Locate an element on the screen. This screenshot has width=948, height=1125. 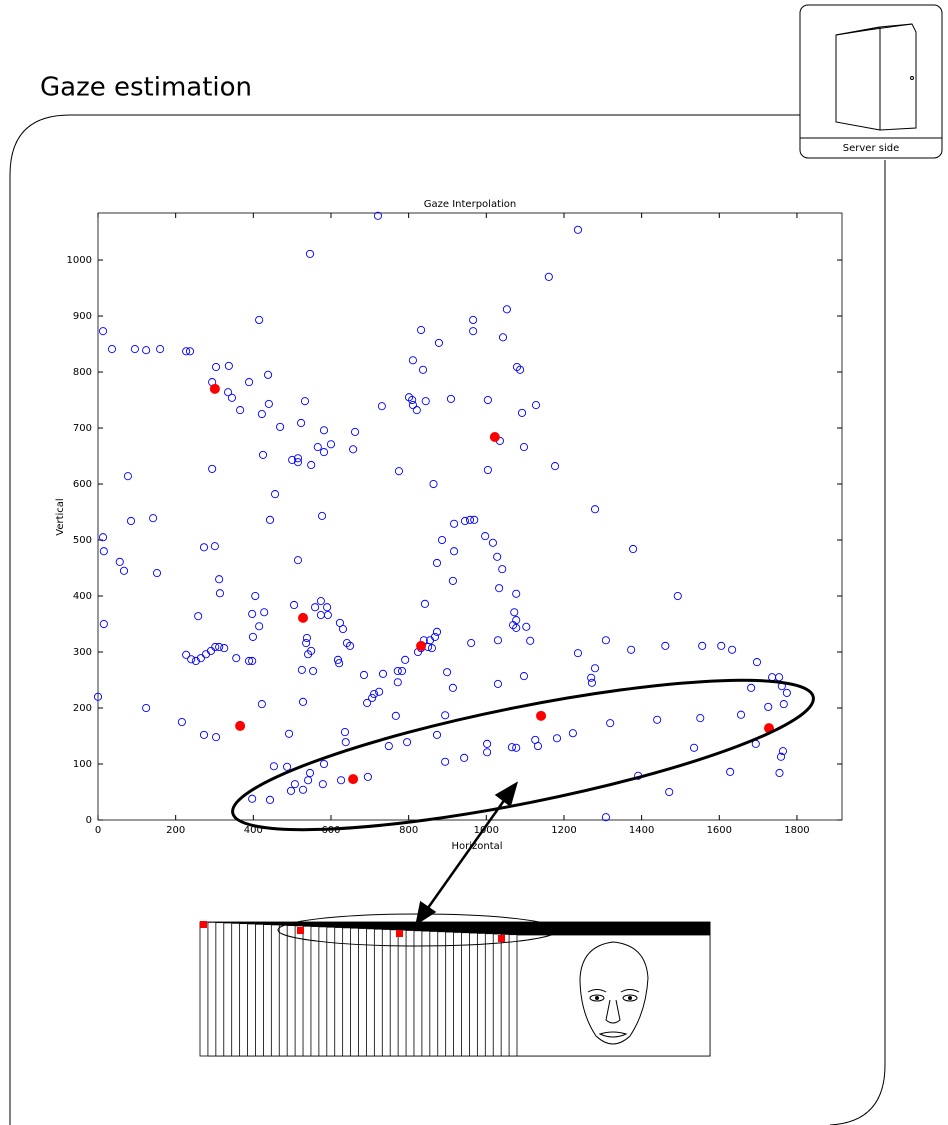
brow is located at coordinates (613, 991).